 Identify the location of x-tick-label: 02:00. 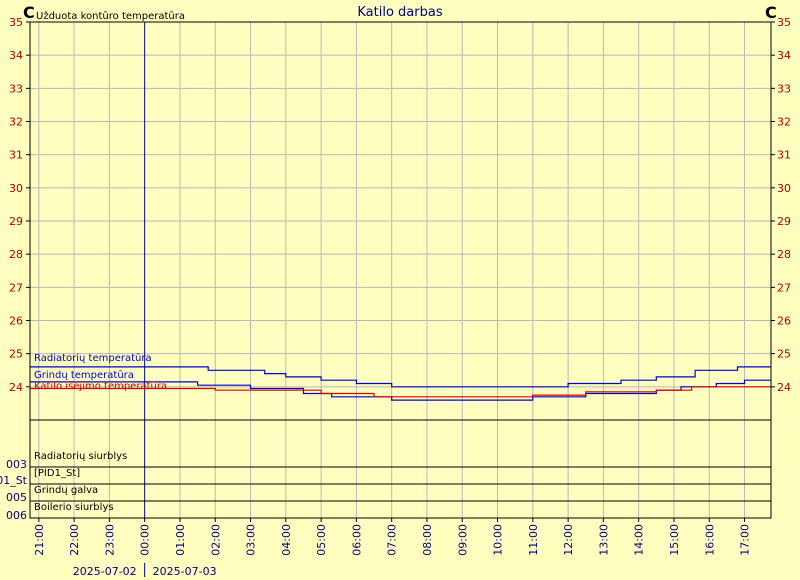
(215, 540).